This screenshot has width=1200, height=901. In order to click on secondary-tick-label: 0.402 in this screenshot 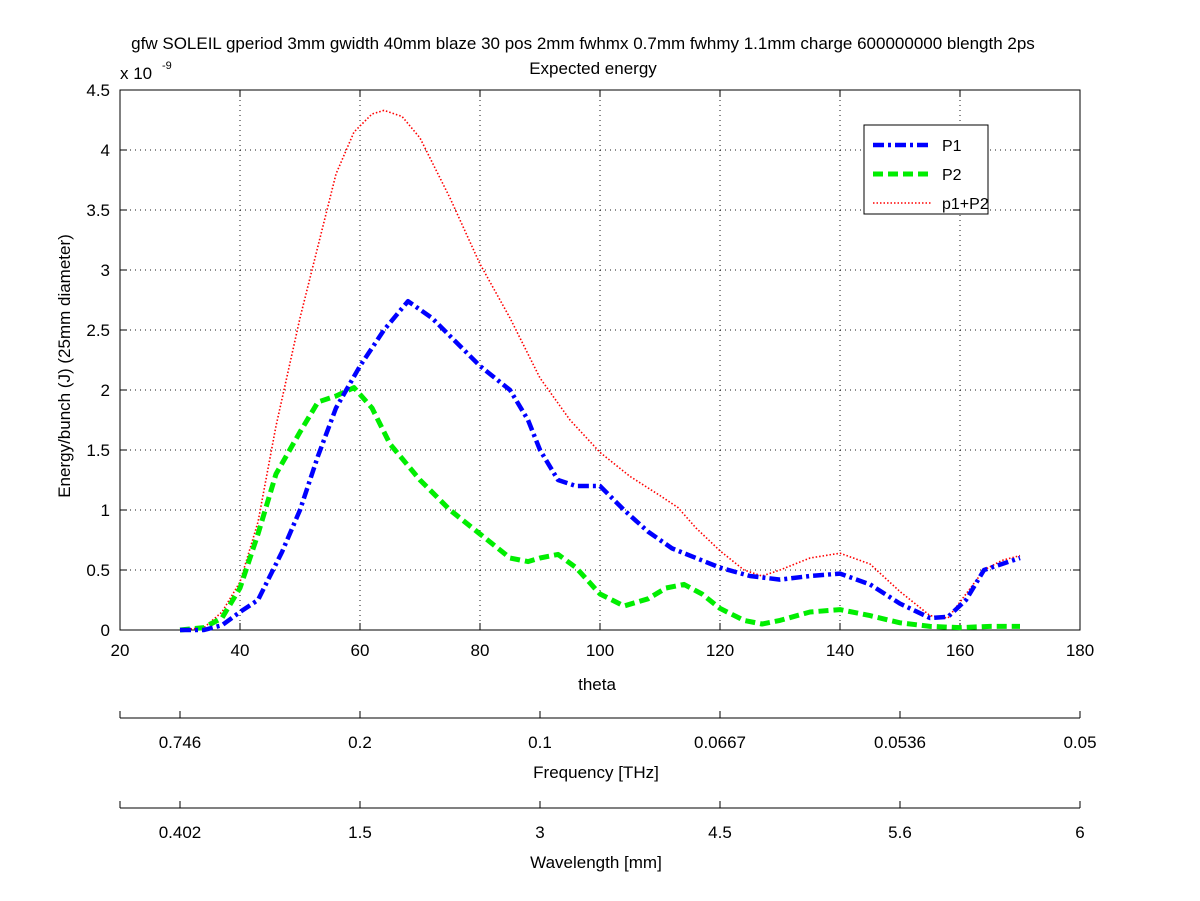, I will do `click(180, 832)`.